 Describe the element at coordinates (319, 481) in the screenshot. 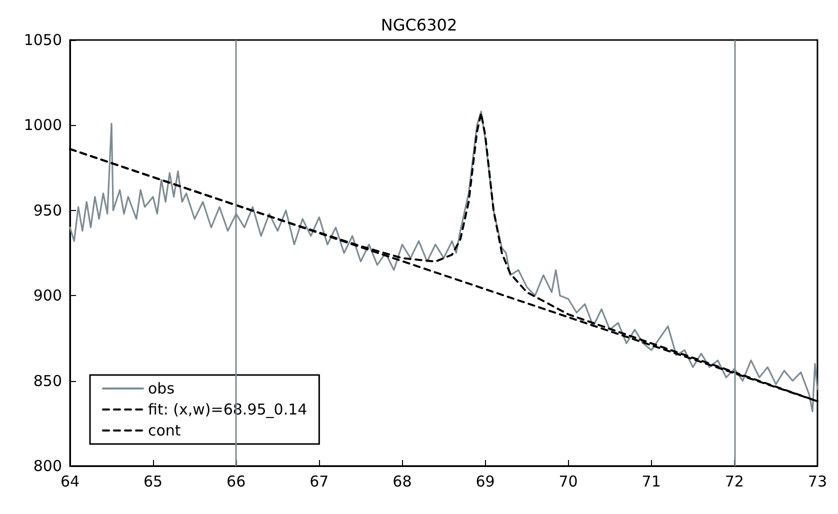

I see `x-tick-label: 67` at that location.